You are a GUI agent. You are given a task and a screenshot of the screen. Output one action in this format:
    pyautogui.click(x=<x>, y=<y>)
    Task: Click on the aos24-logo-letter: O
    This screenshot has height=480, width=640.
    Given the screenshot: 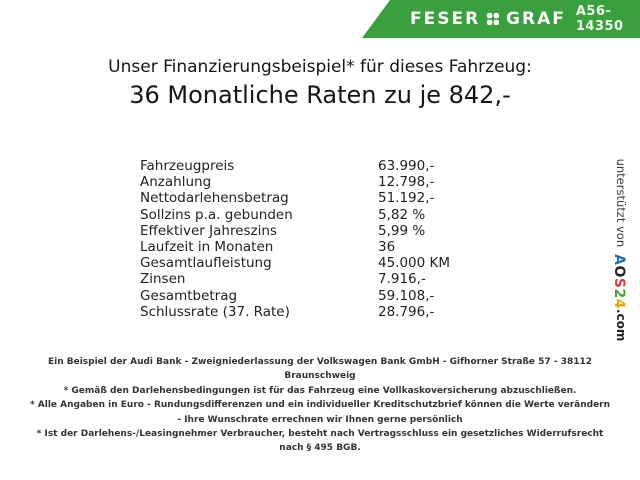 What is the action you would take?
    pyautogui.click(x=619, y=271)
    